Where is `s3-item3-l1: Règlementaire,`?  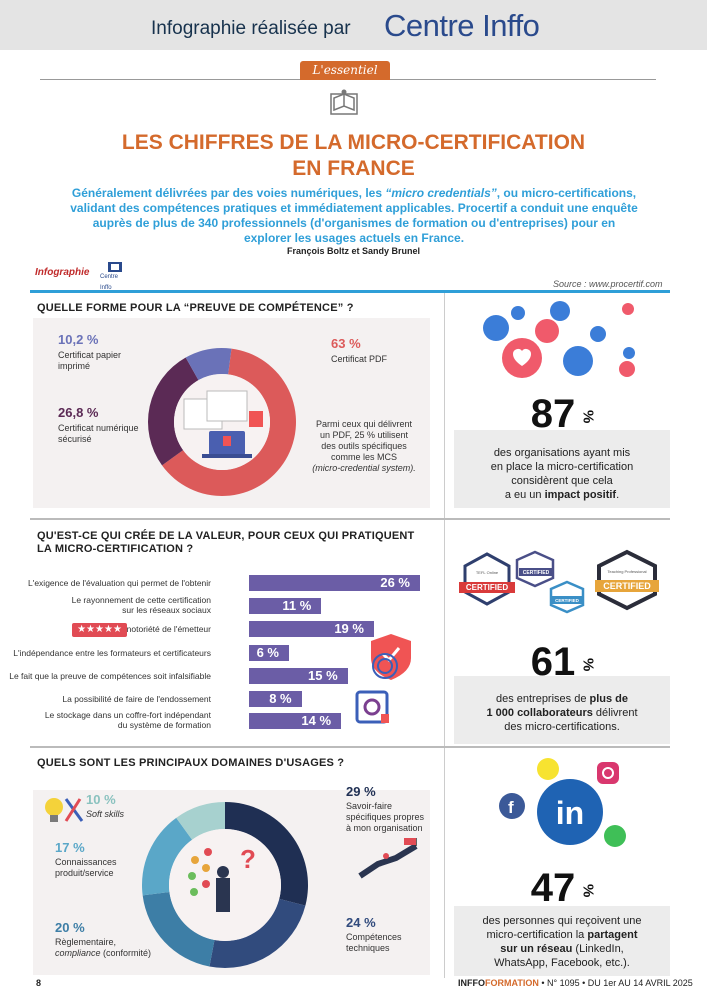
s3-item3-l1: Règlementaire, is located at coordinates (86, 942).